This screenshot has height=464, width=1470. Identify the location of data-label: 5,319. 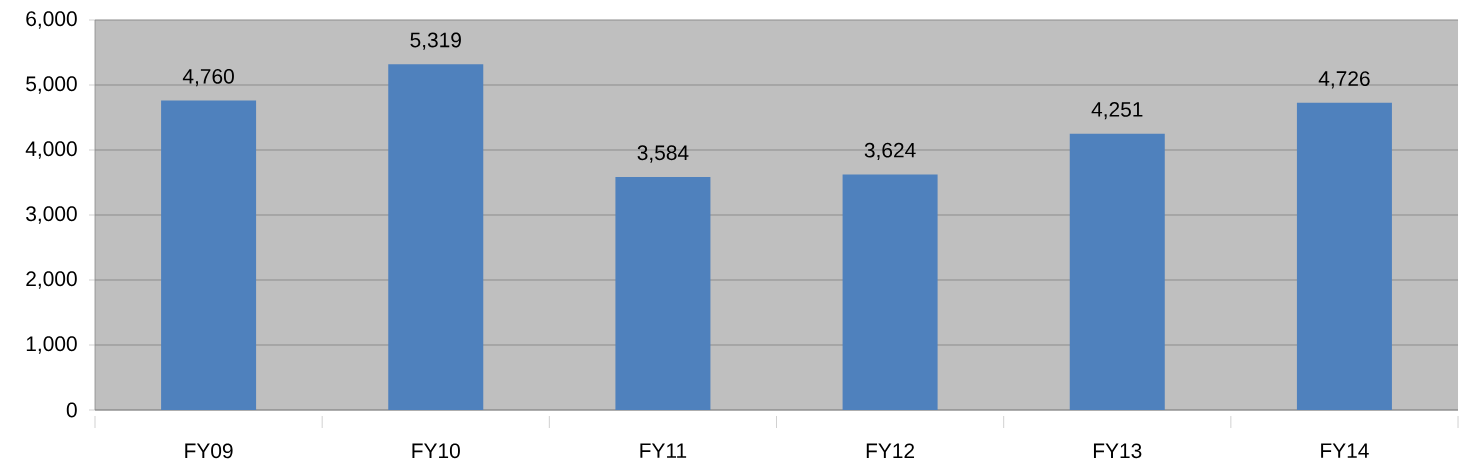
(435, 41).